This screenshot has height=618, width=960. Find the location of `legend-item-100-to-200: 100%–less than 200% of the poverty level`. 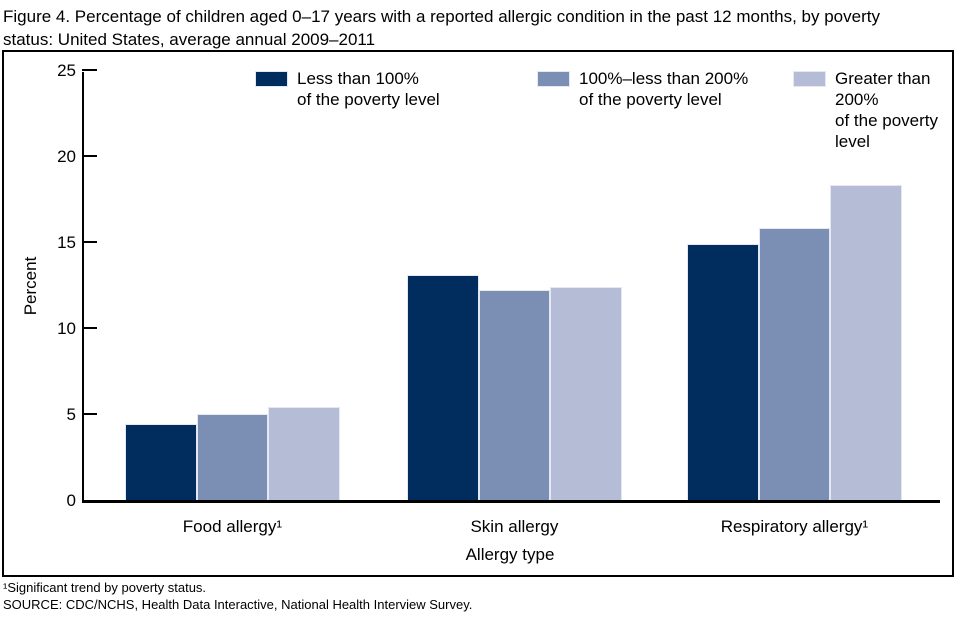

legend-item-100-to-200: 100%–less than 200% of the poverty level is located at coordinates (642, 89).